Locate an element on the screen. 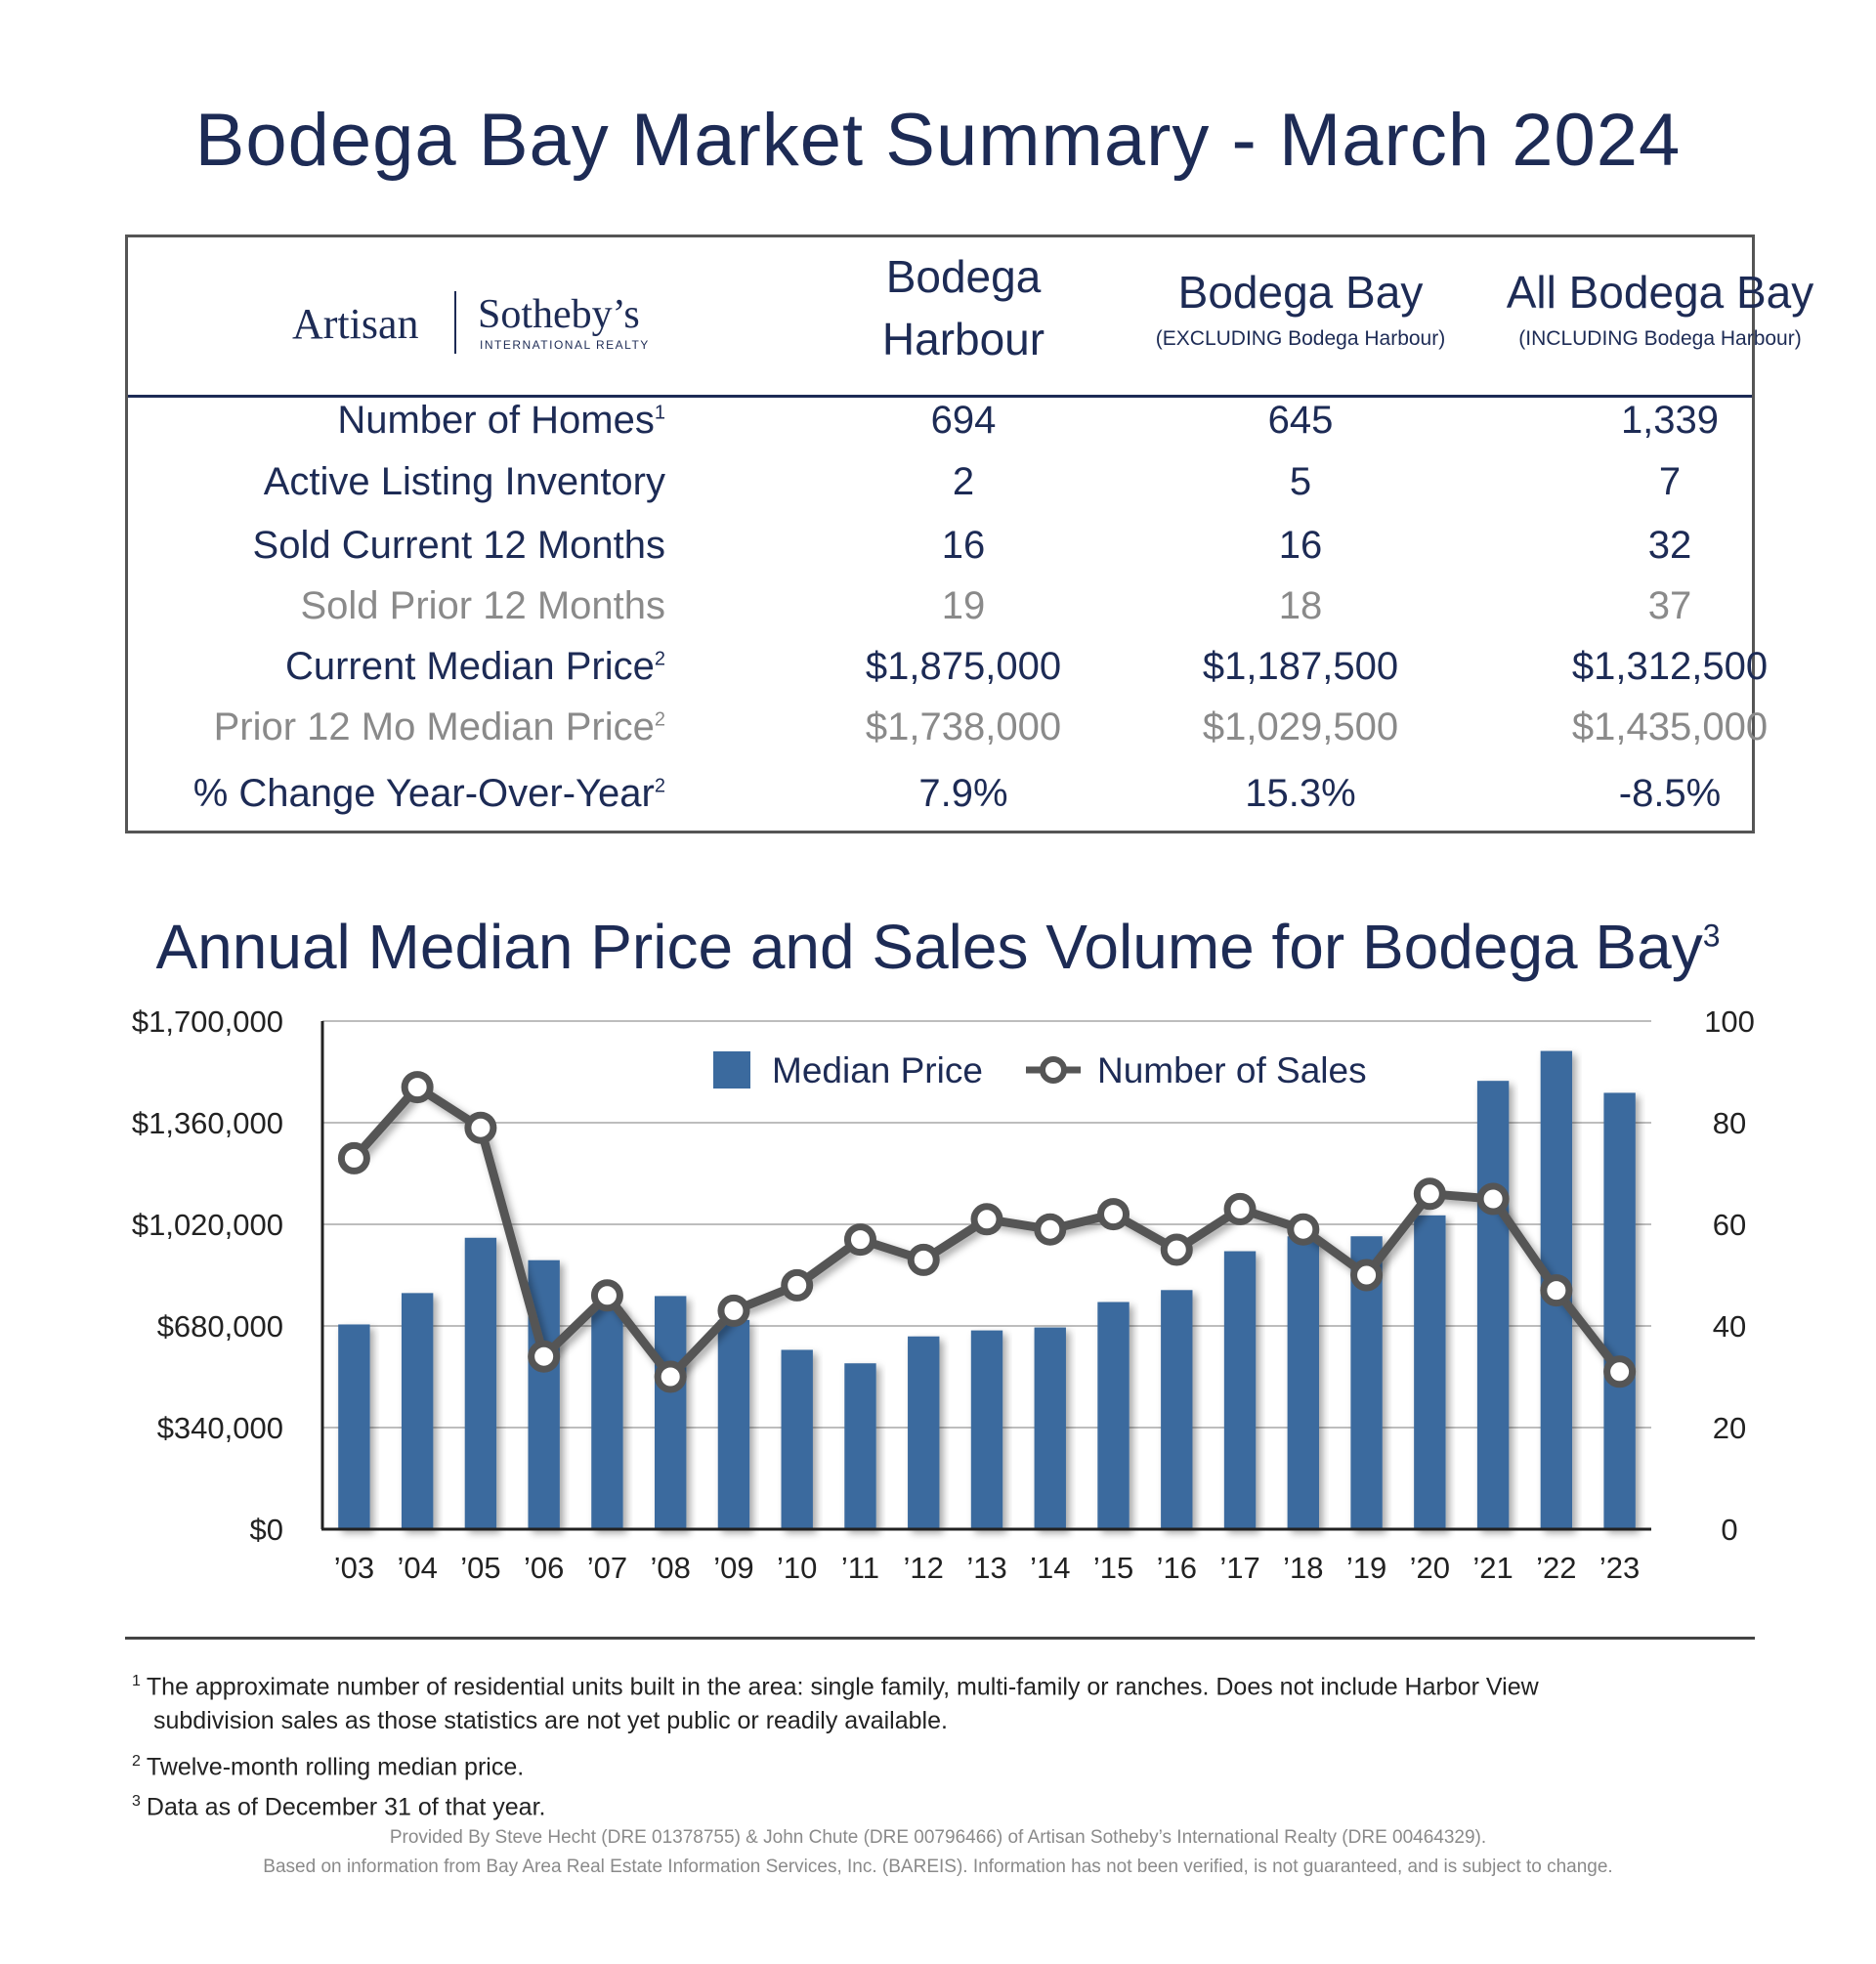 This screenshot has width=1876, height=1964. page-title: Bodega Bay Market Summary - March 2024 is located at coordinates (938, 140).